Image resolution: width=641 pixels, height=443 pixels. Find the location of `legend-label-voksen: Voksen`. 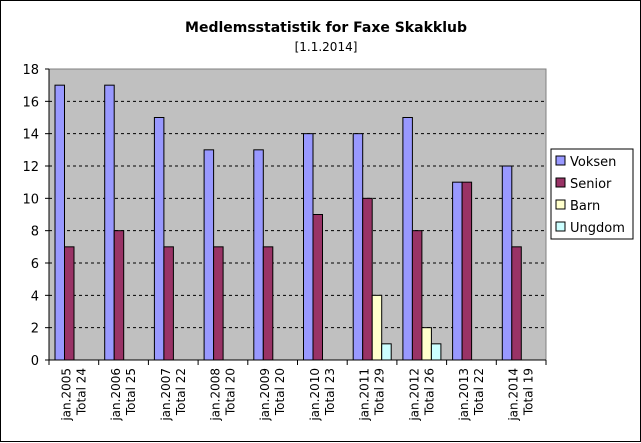

legend-label-voksen: Voksen is located at coordinates (593, 162).